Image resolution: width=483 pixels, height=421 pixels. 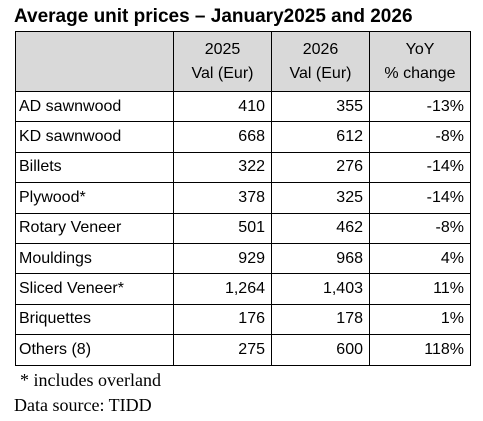 What do you see at coordinates (320, 49) in the screenshot?
I see `header-2026-year: 2026` at bounding box center [320, 49].